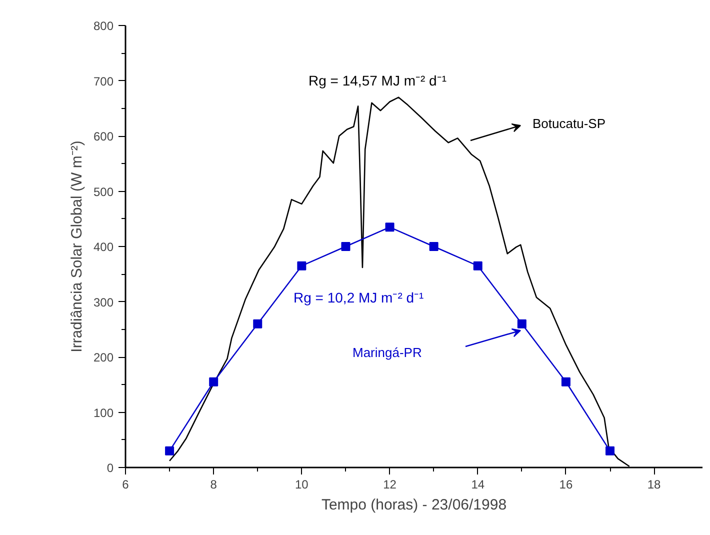  I want to click on x-tick-label: 8, so click(214, 485).